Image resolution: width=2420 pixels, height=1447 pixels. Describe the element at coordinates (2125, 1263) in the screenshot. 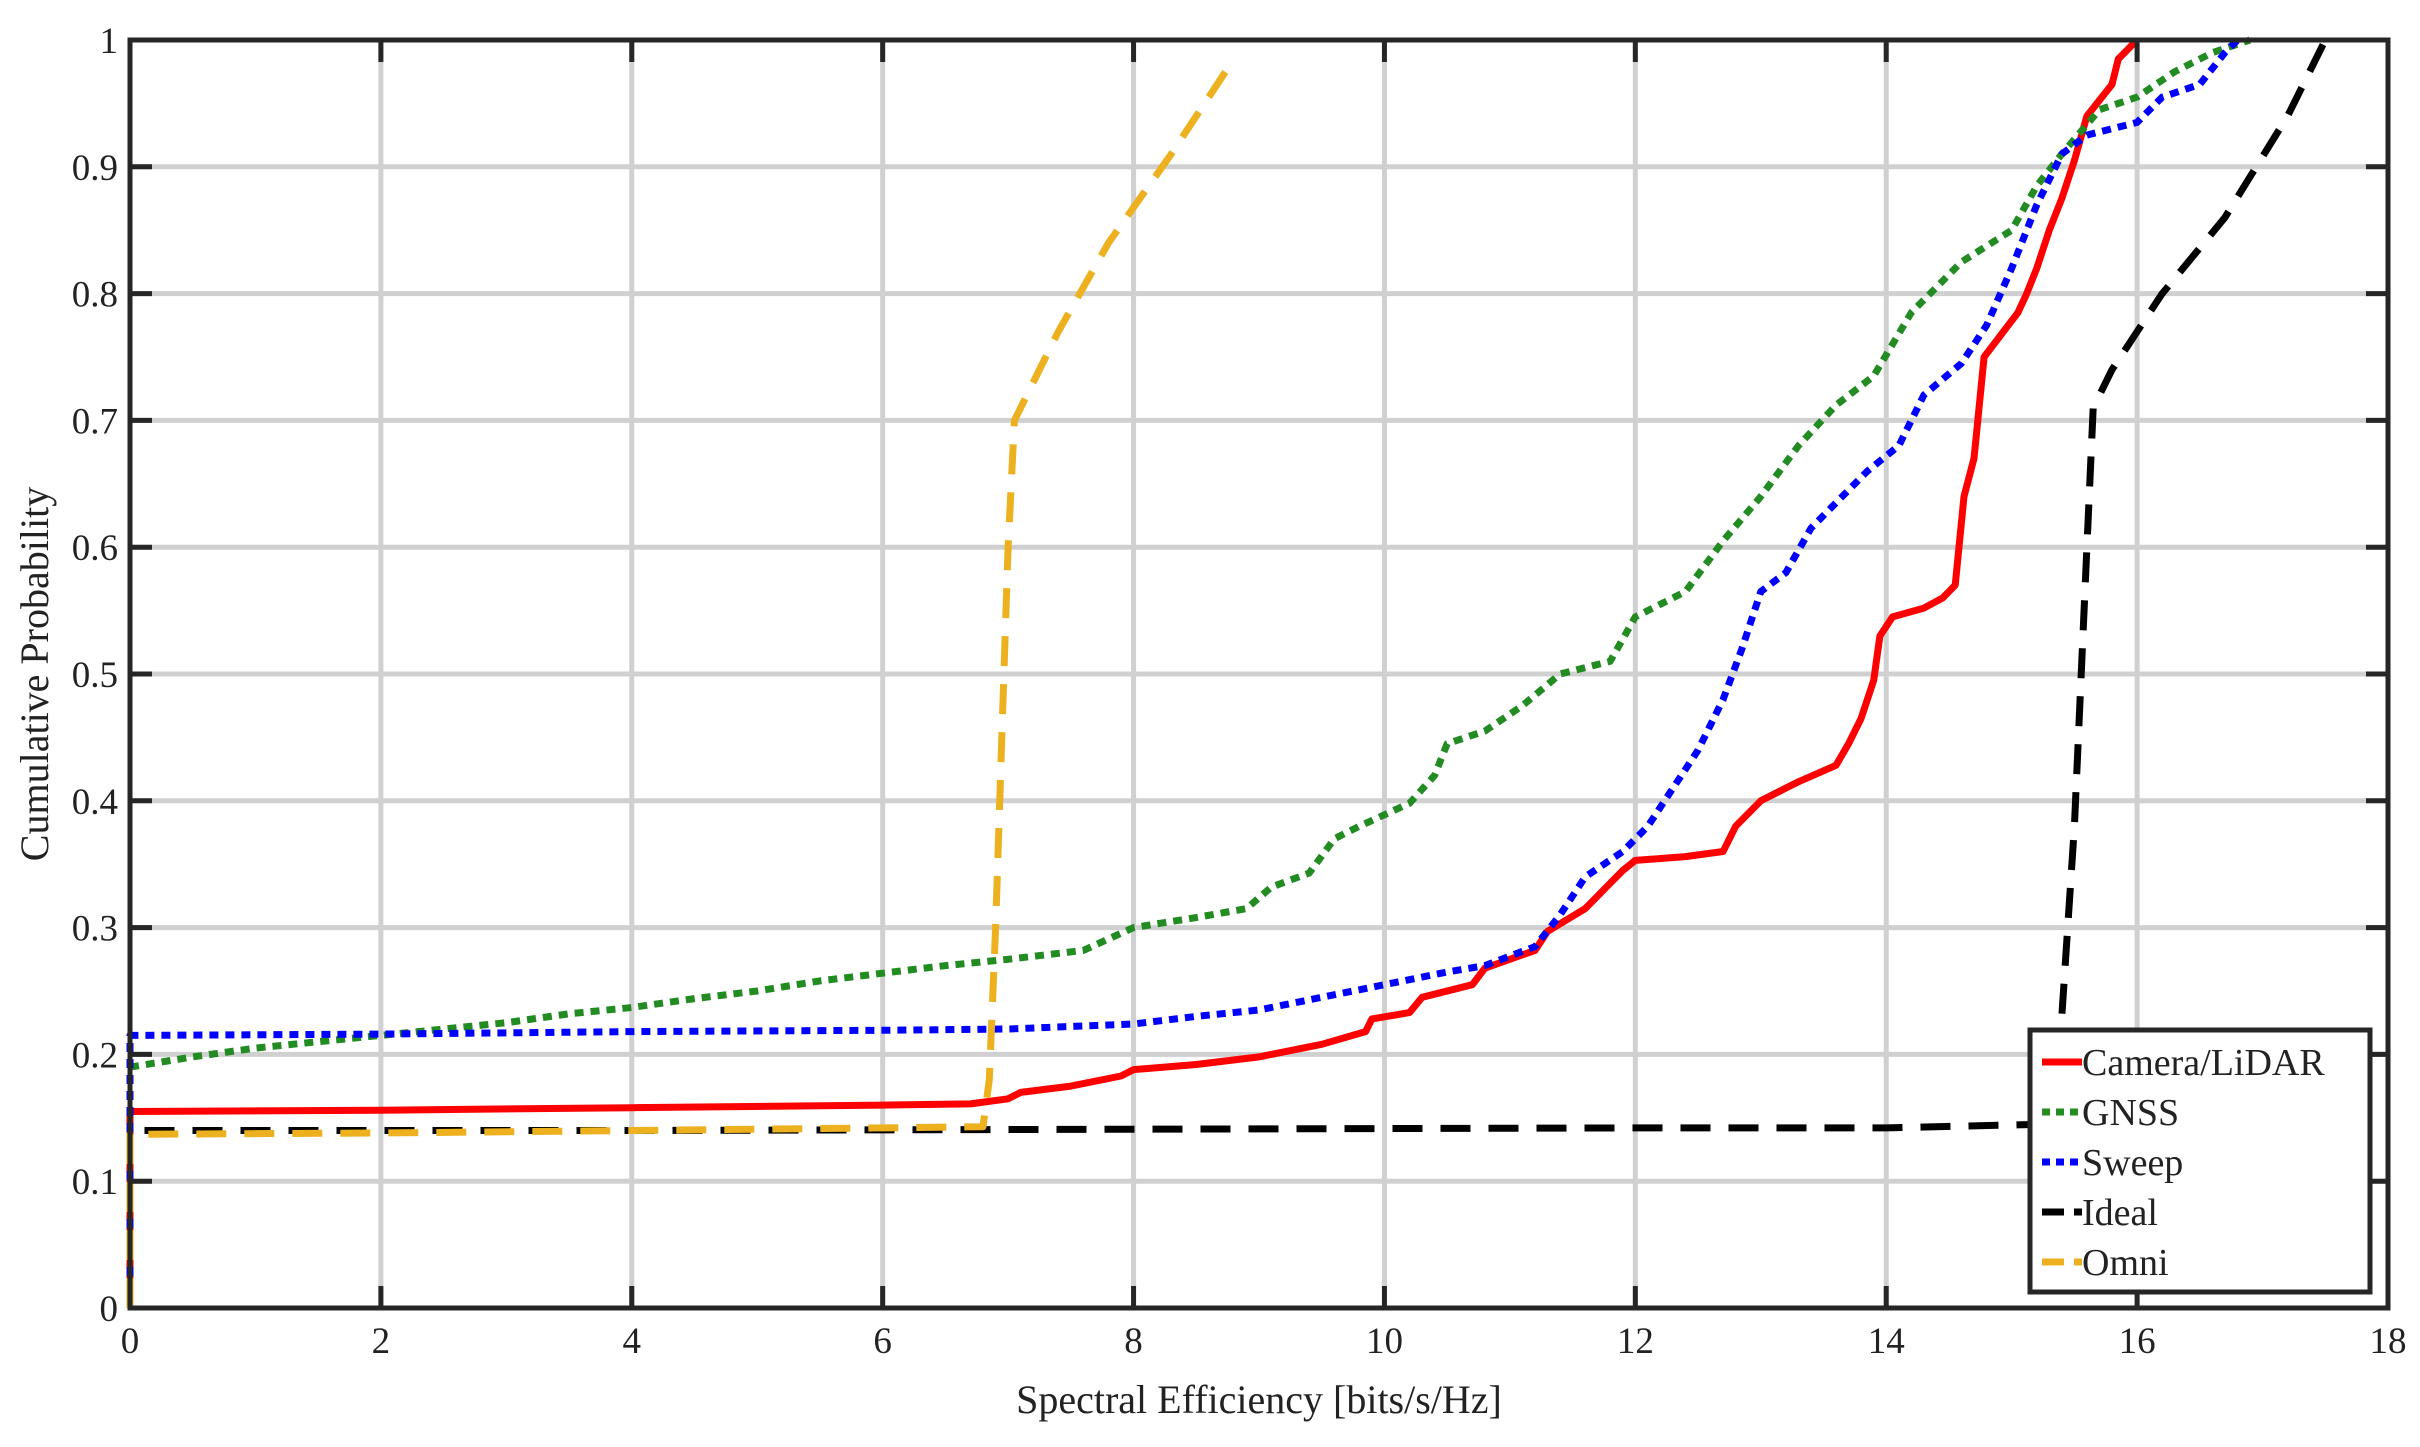

I see `legend-label: Omni` at that location.